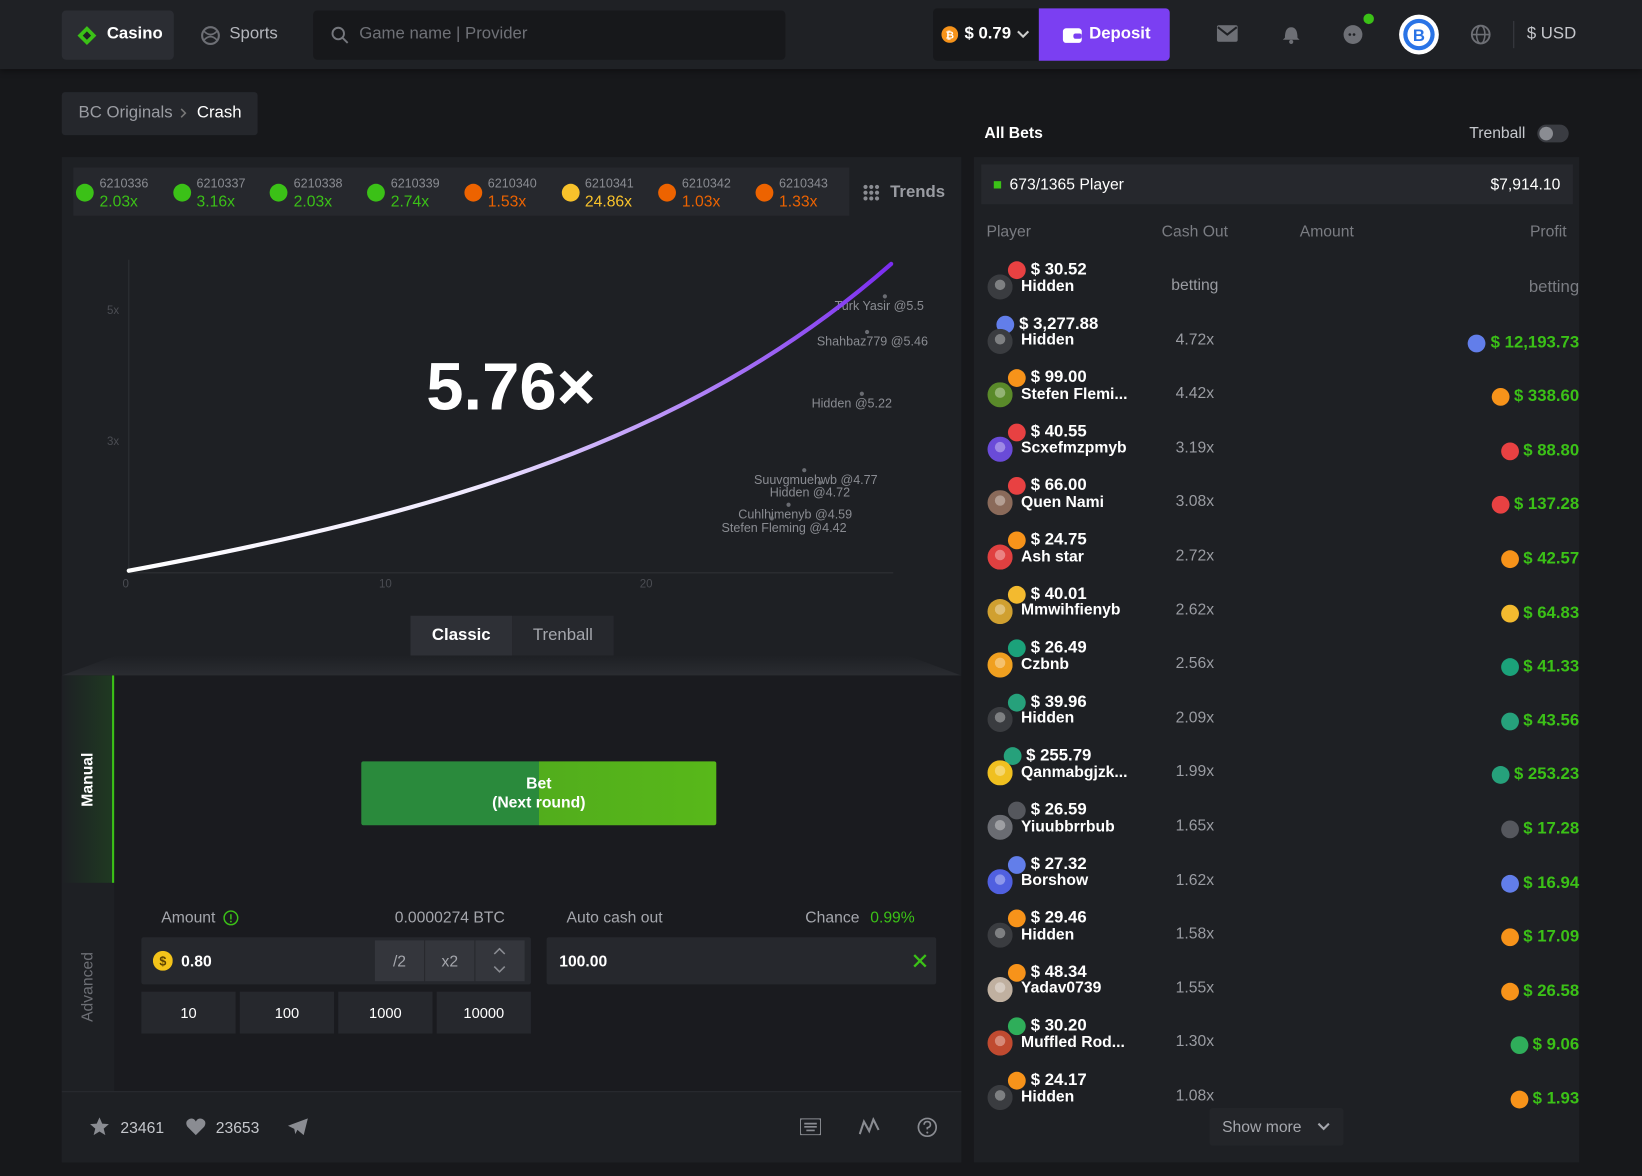 This screenshot has height=1176, width=1642. I want to click on bet-row: Ash star 2.72x $ 24.75 $ 42.57, so click(1276, 556).